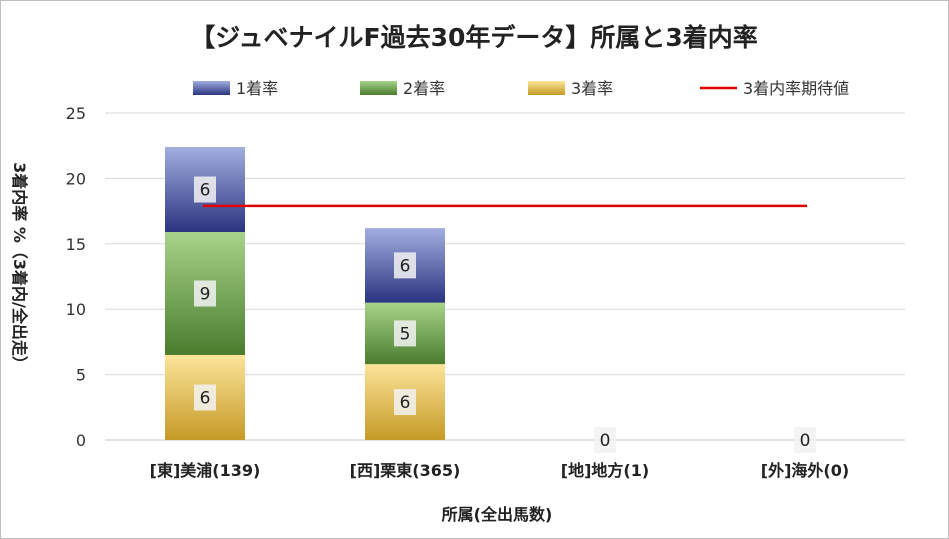 Image resolution: width=949 pixels, height=539 pixels. I want to click on x-category-label: [西]栗東(365), so click(405, 470).